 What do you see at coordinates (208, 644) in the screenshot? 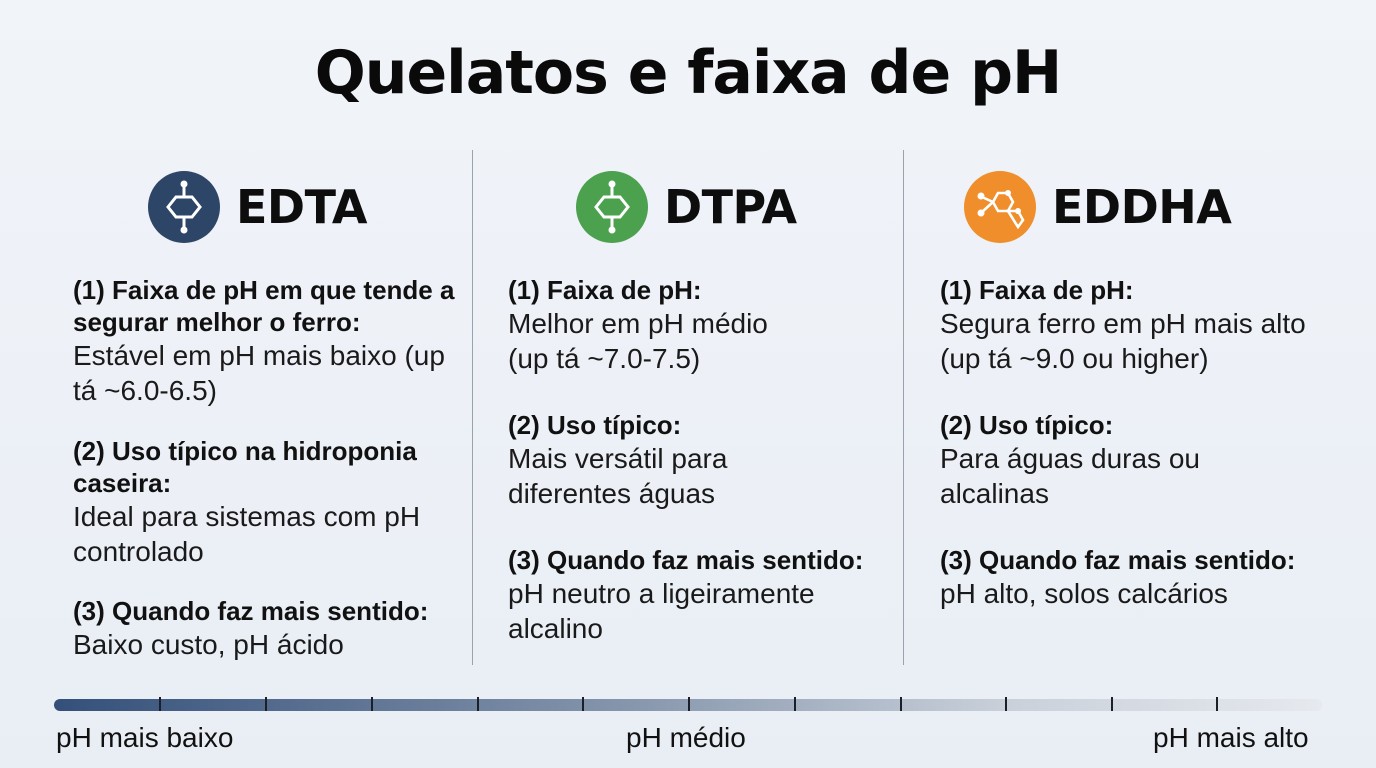
I see `item-text: Baixo custo, pH ácido` at bounding box center [208, 644].